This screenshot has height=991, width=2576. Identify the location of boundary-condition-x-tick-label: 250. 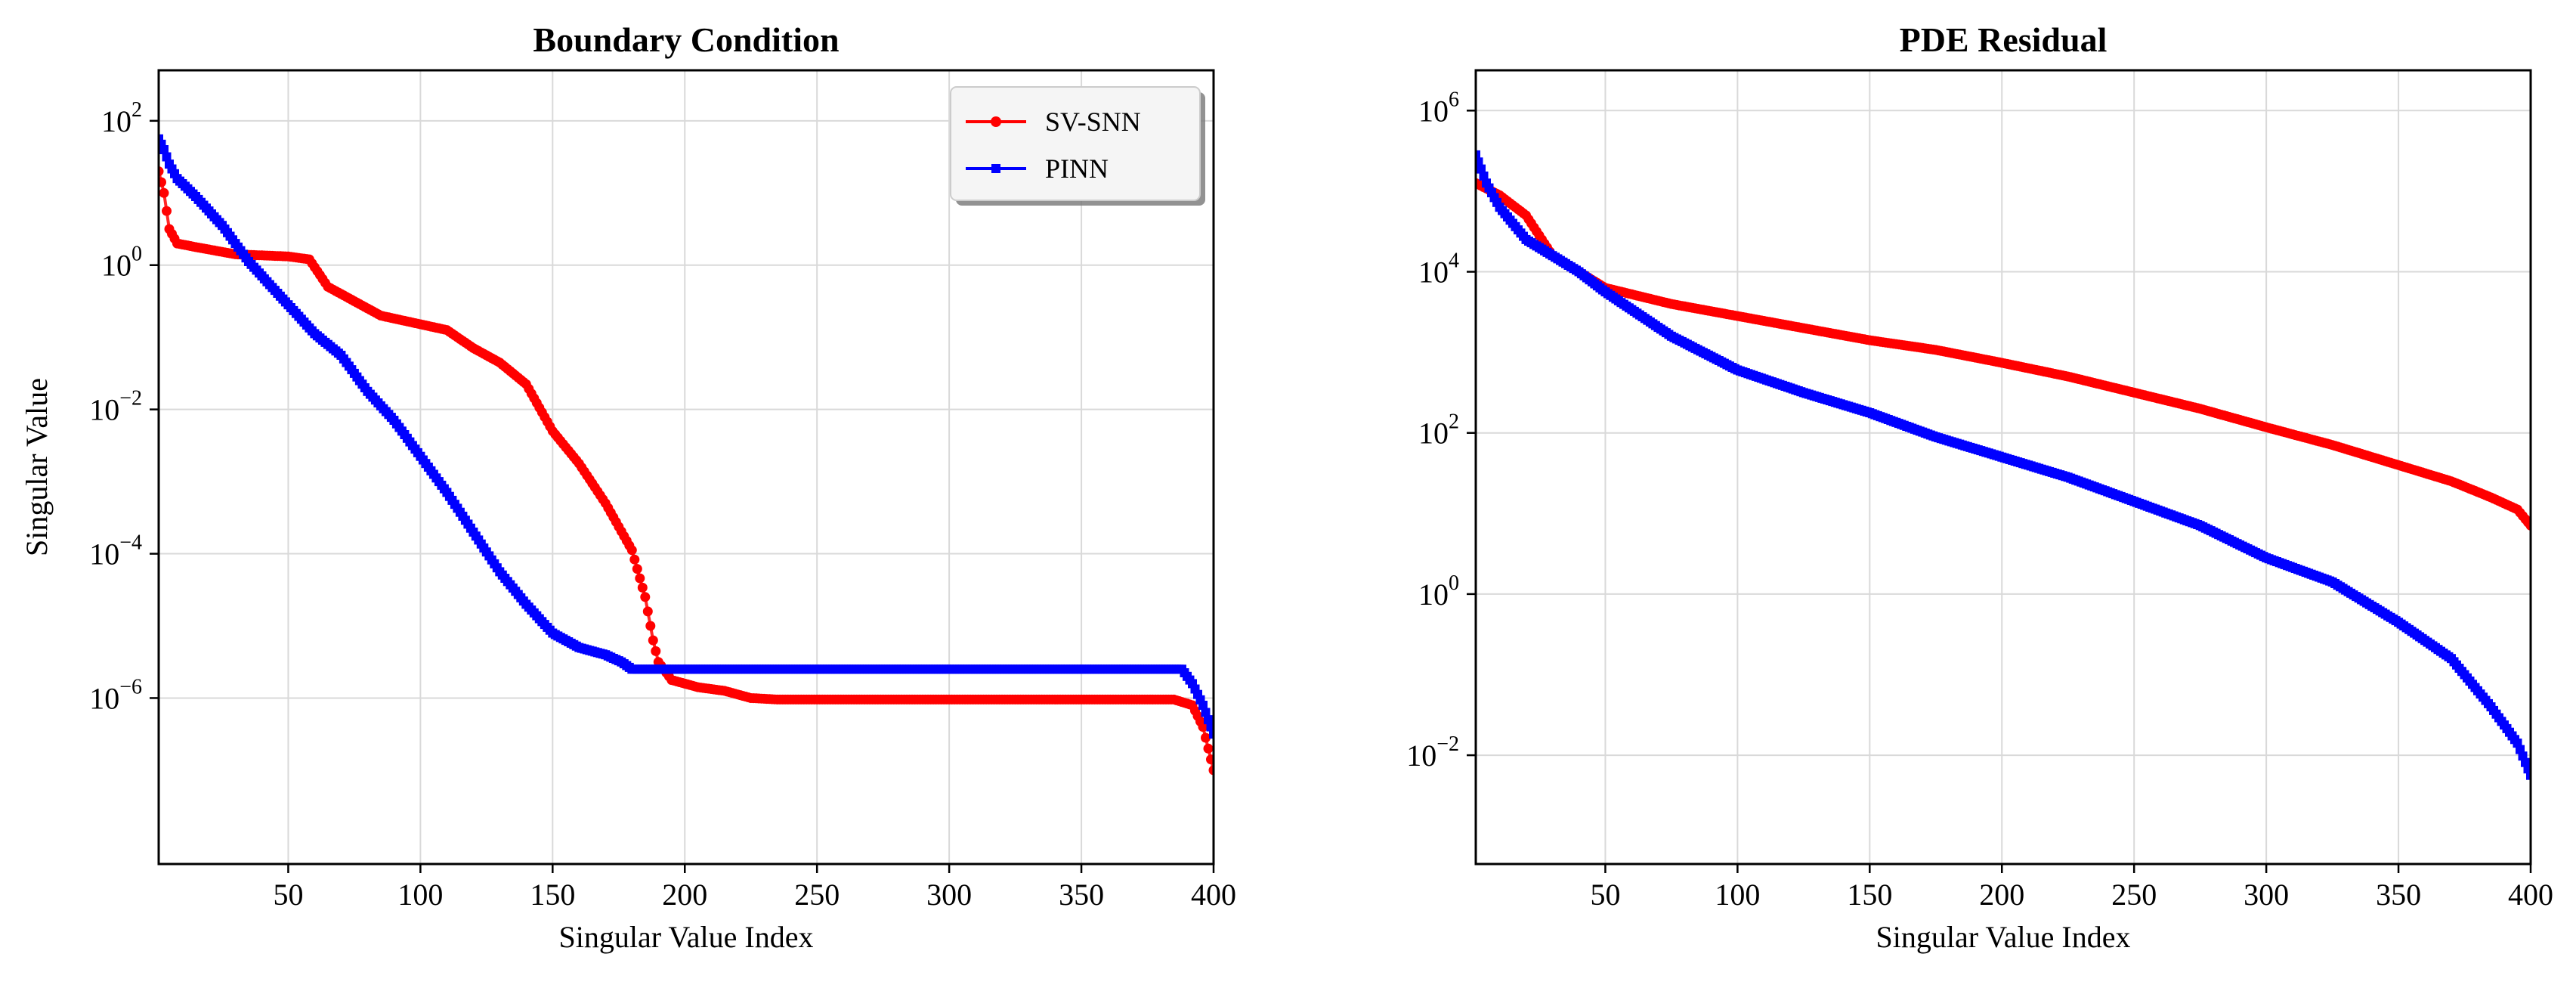
(817, 895).